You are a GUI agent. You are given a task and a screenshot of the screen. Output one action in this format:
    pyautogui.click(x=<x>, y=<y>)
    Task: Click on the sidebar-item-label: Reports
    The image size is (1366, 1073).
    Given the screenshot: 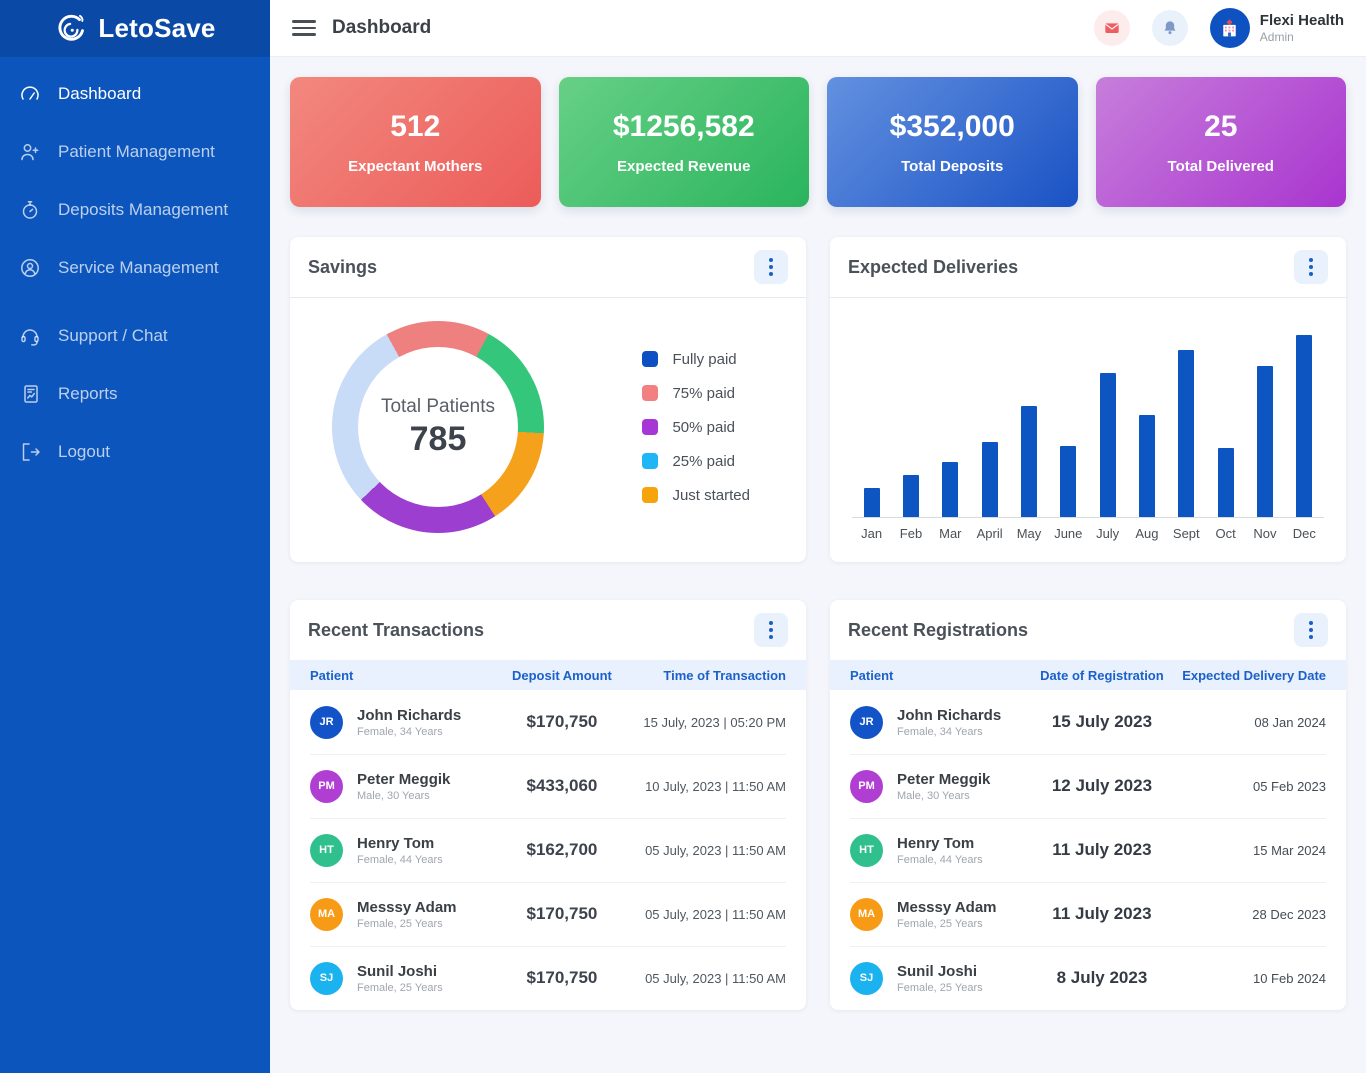 What is the action you would take?
    pyautogui.click(x=88, y=393)
    